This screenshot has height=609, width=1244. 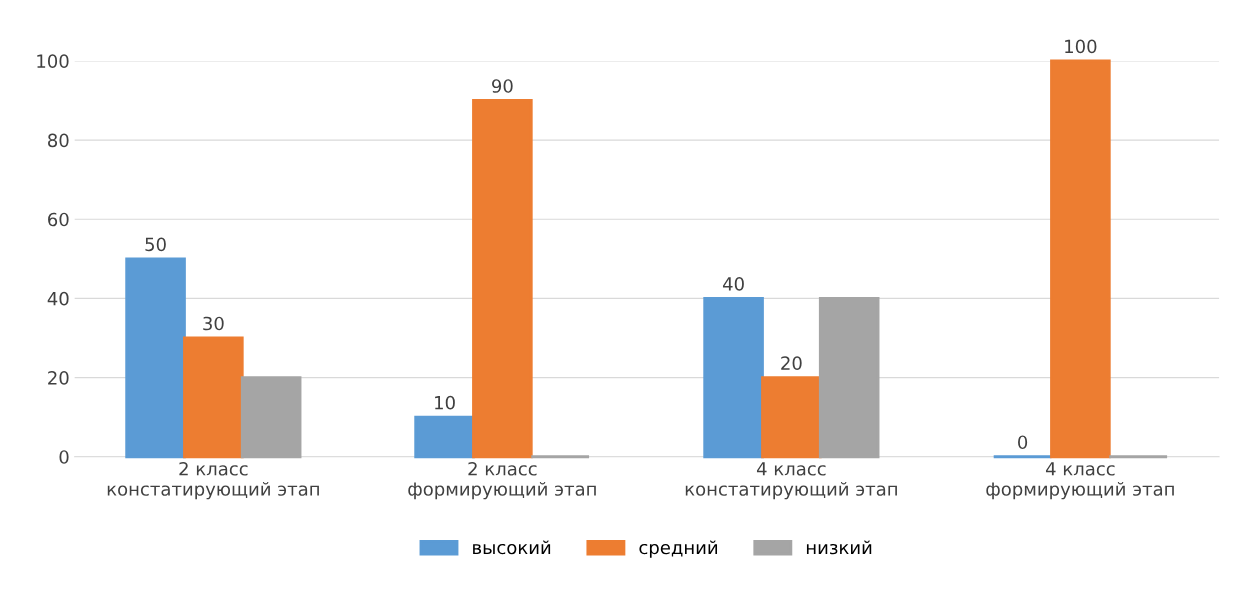 I want to click on x-tick-label: 2 класс констатирующий этап, so click(x=213, y=480).